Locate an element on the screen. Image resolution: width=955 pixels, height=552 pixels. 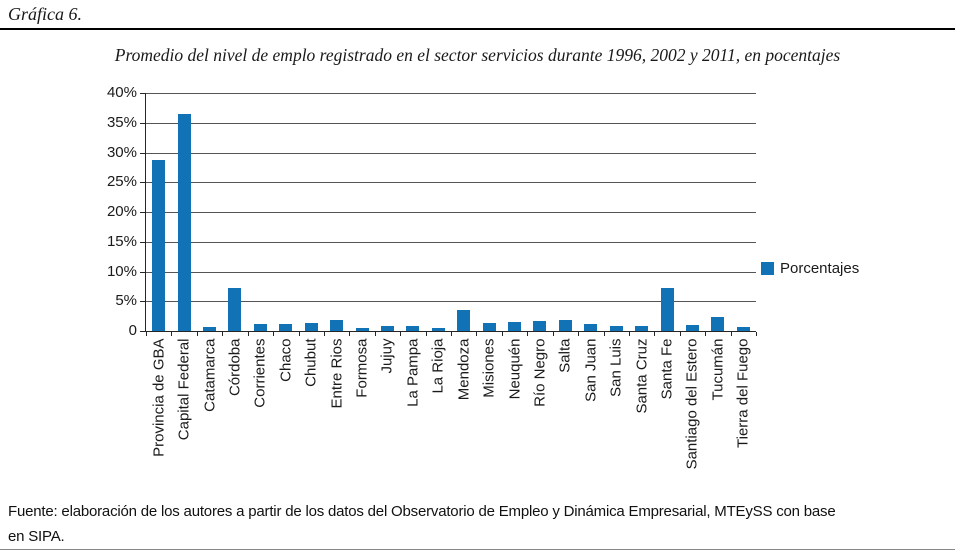
x-axis-label: Corrientes is located at coordinates (260, 373).